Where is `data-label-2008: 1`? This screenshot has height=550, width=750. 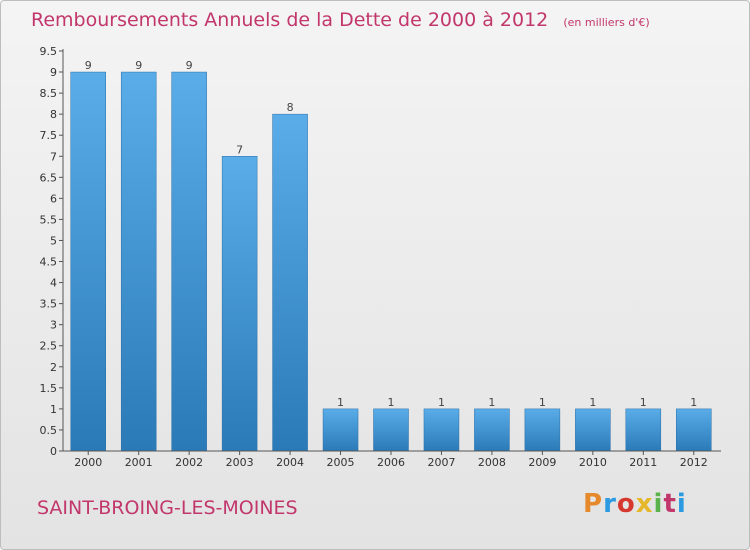 data-label-2008: 1 is located at coordinates (491, 402).